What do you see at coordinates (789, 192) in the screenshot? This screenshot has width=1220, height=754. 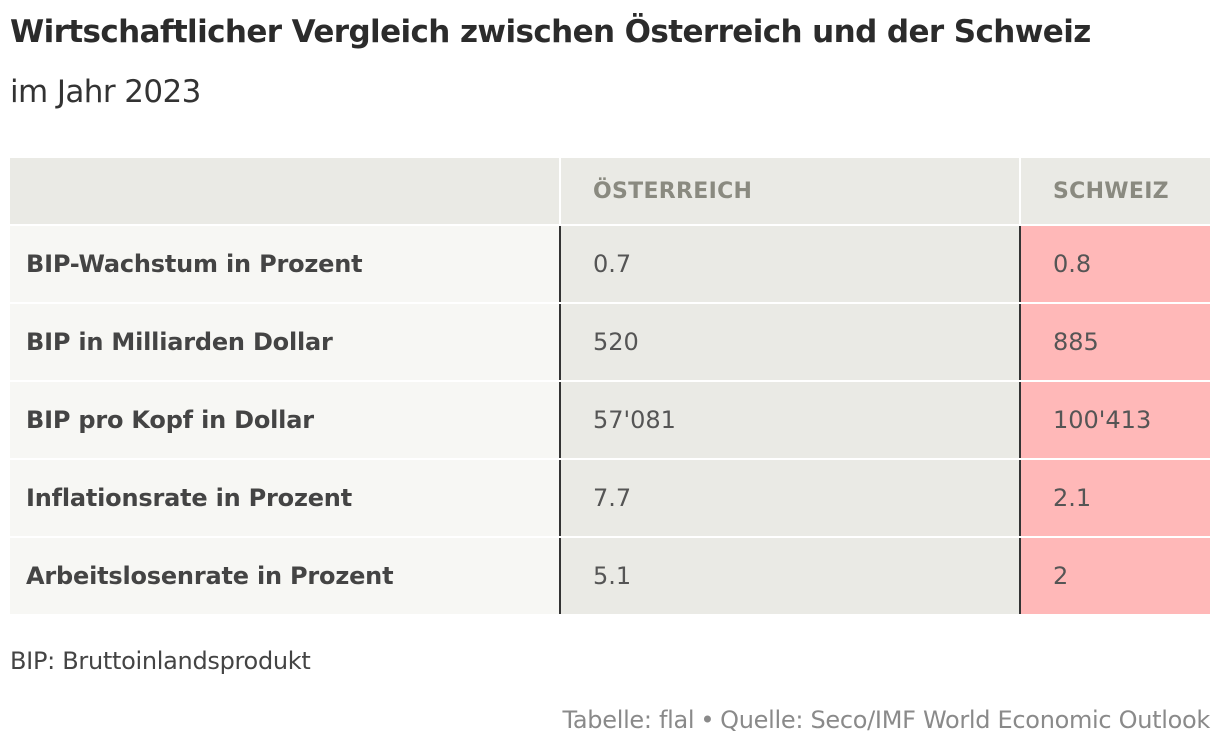 I see `header-austria: ÖSTERREICH` at bounding box center [789, 192].